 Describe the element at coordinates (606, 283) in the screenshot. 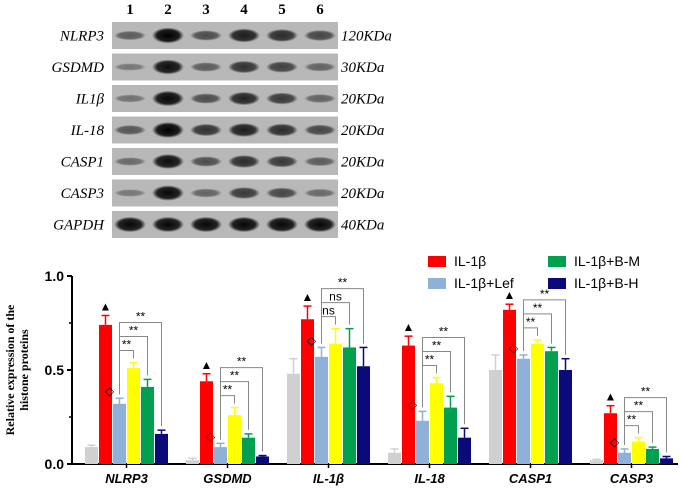

I see `legend-label: IL-1β+B-H` at that location.